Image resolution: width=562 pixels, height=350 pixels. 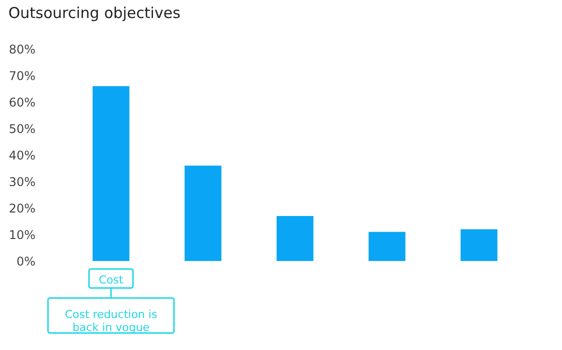 I want to click on y-tick-label: 30%, so click(x=22, y=182).